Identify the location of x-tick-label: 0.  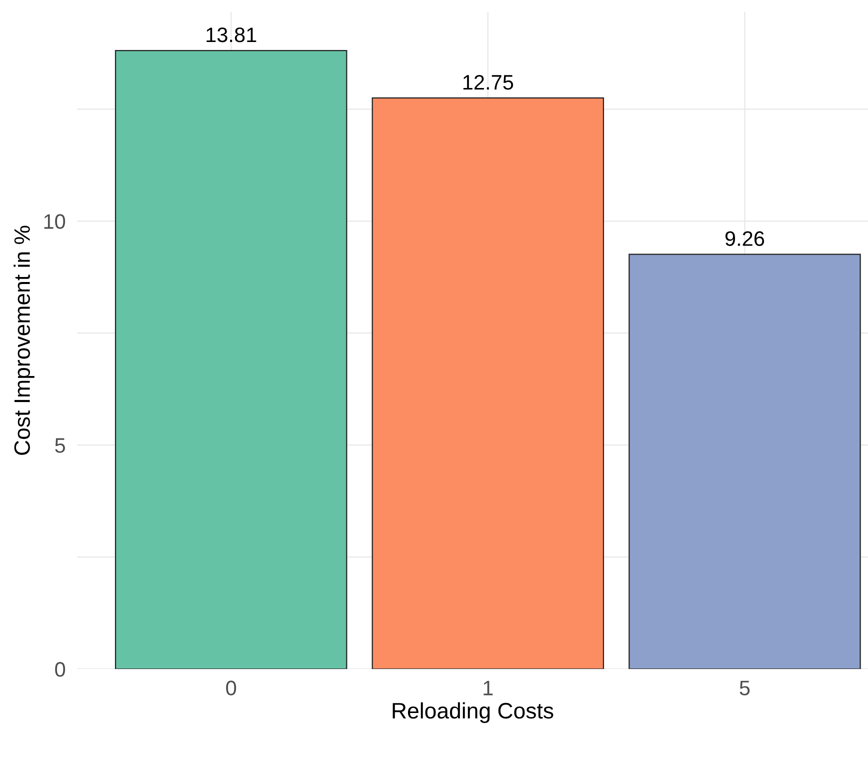
(231, 688).